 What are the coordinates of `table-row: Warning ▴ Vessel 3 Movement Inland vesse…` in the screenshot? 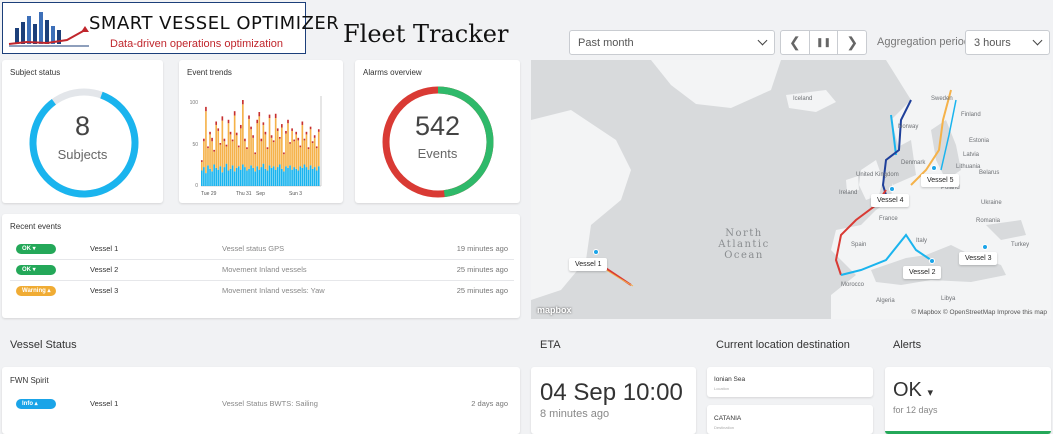 It's located at (262, 291).